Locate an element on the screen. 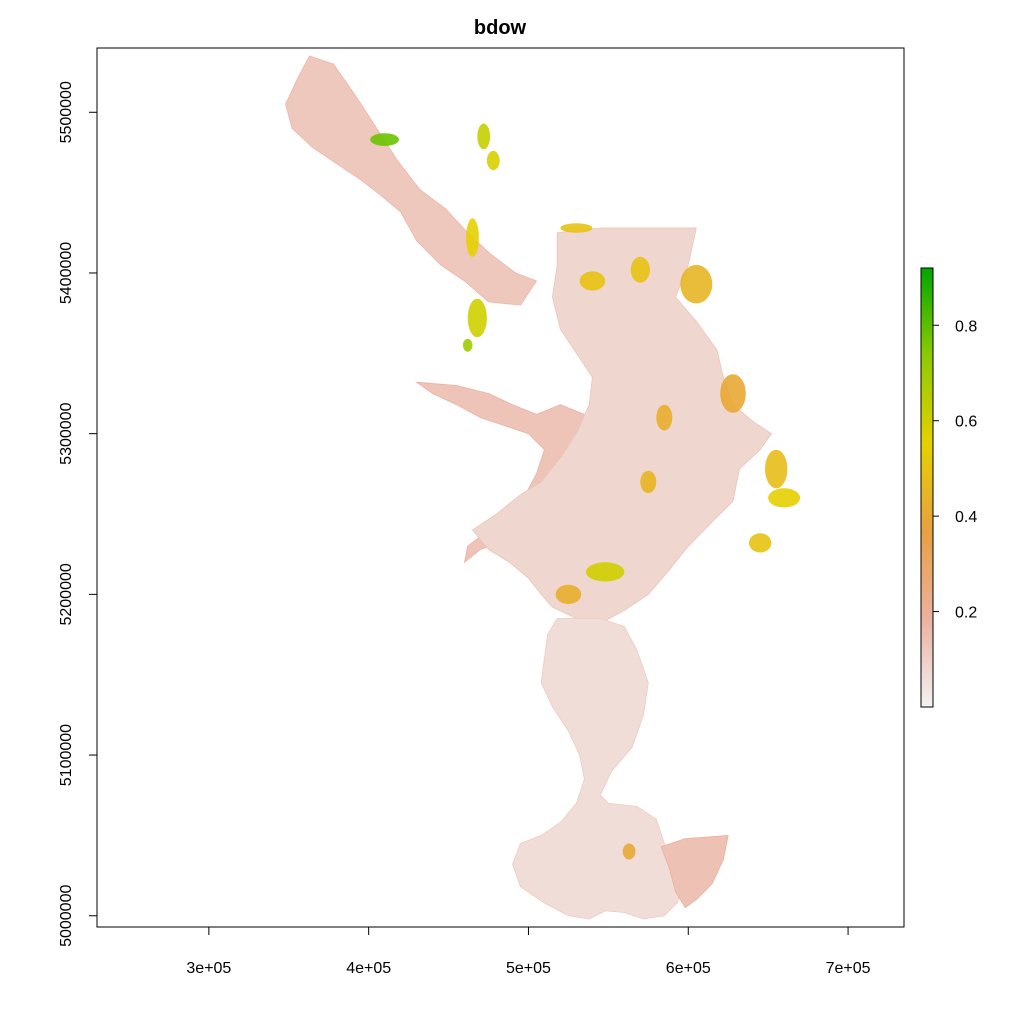 The height and width of the screenshot is (1024, 1024). legend-tick-label: 0.4 is located at coordinates (966, 517).